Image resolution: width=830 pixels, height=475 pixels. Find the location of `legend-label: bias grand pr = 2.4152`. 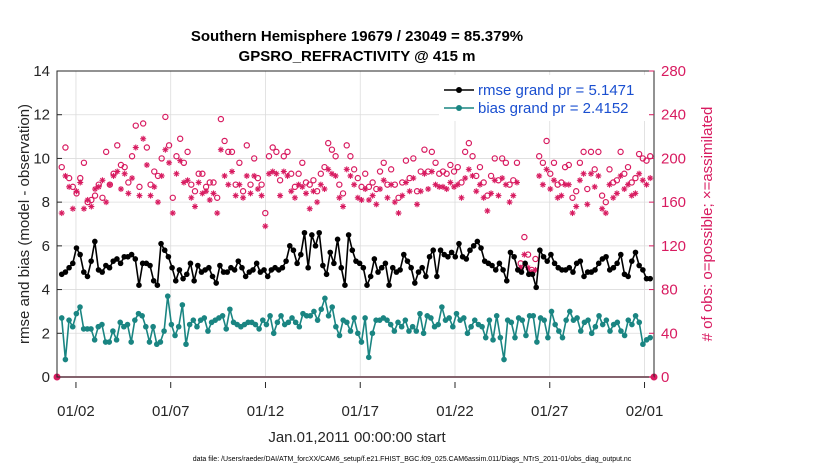

legend-label: bias grand pr = 2.4152 is located at coordinates (553, 108).